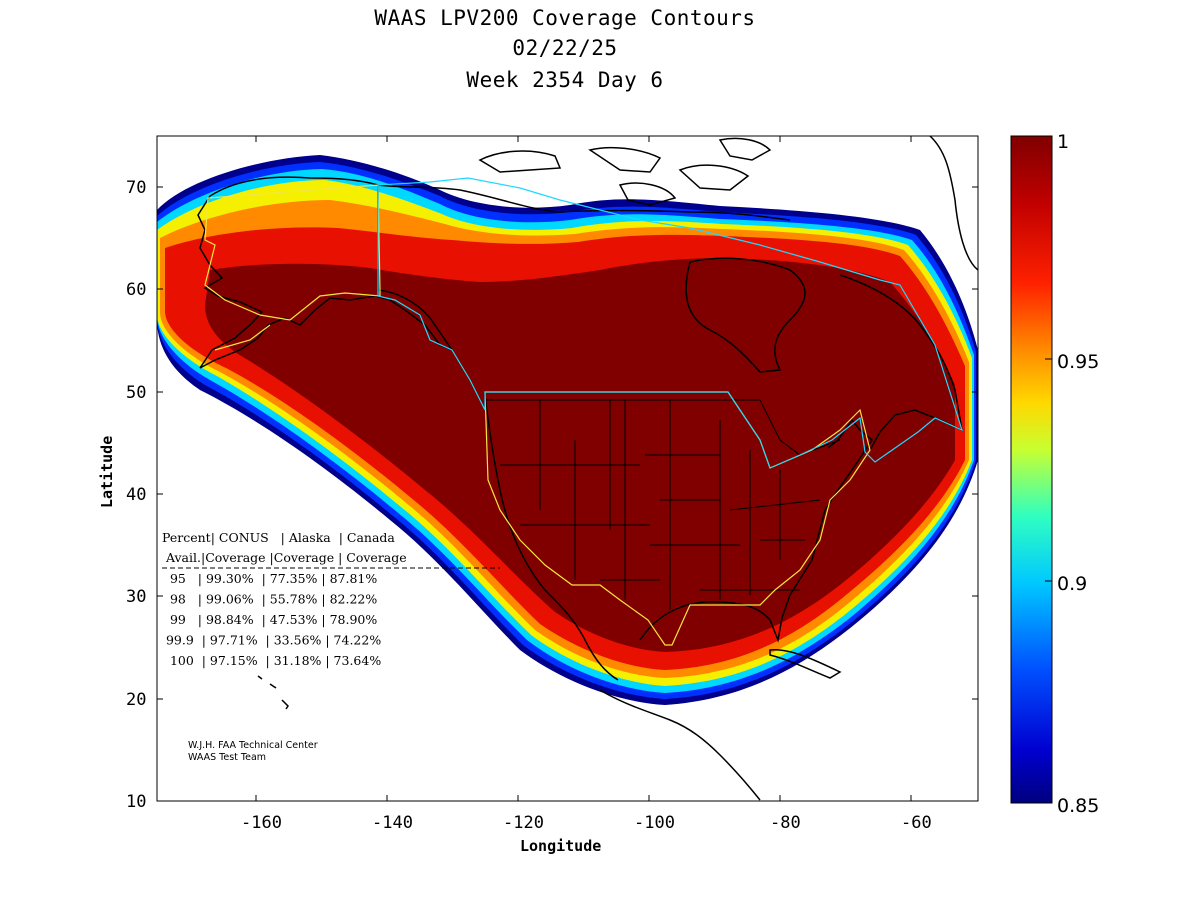  What do you see at coordinates (745, 505) in the screenshot?
I see `state-grid-east` at bounding box center [745, 505].